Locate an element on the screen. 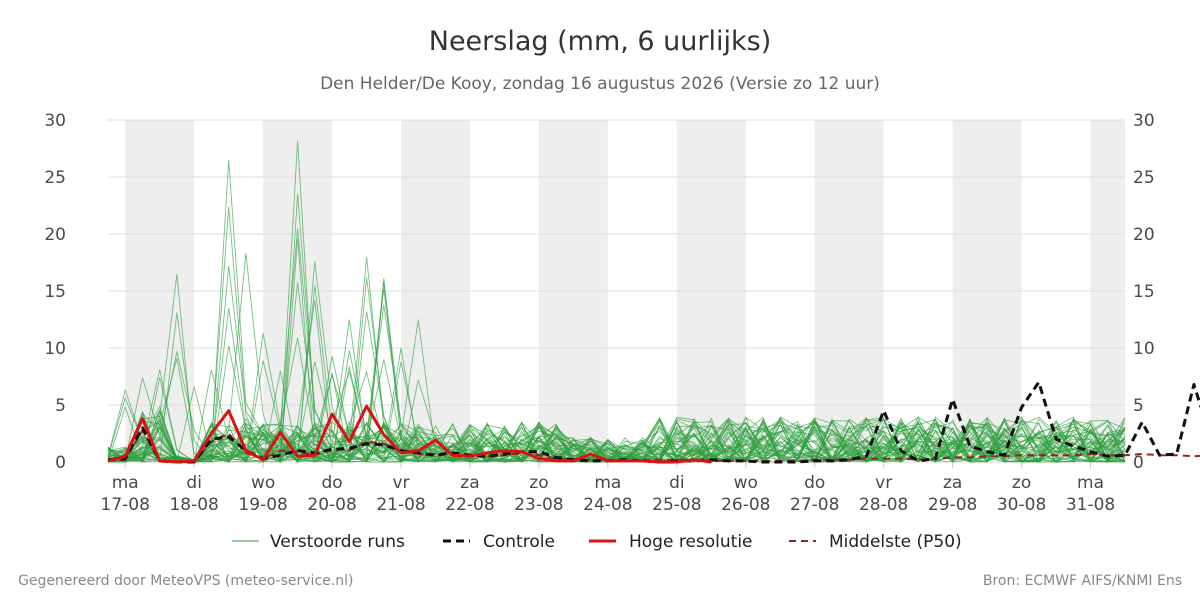 The height and width of the screenshot is (600, 1200). footer-source: Bron: ECMWF AIFS/KNMI Ens is located at coordinates (1082, 581).